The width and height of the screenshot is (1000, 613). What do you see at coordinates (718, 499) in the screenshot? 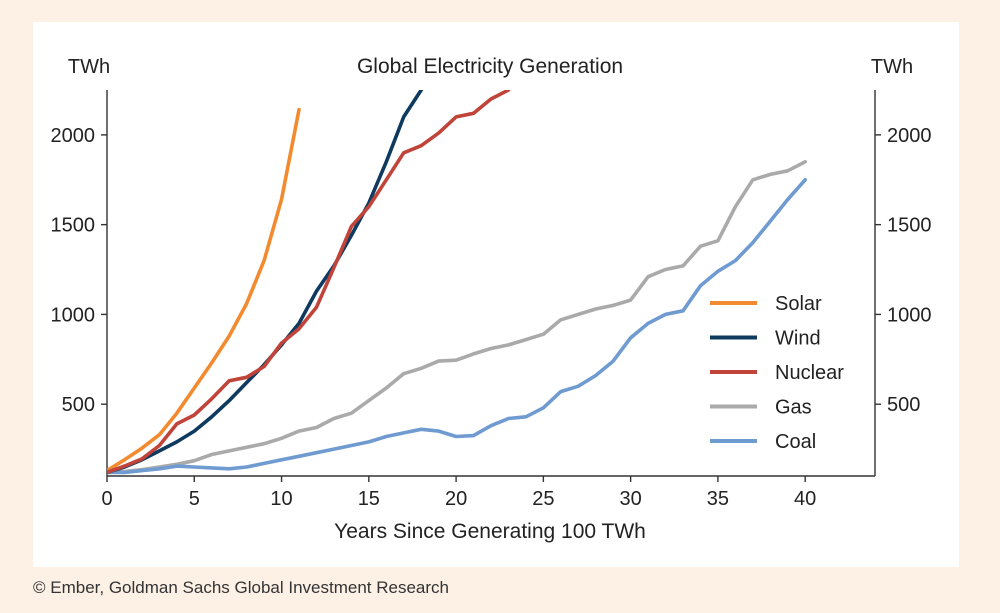
I see `x-tick-label: 35` at bounding box center [718, 499].